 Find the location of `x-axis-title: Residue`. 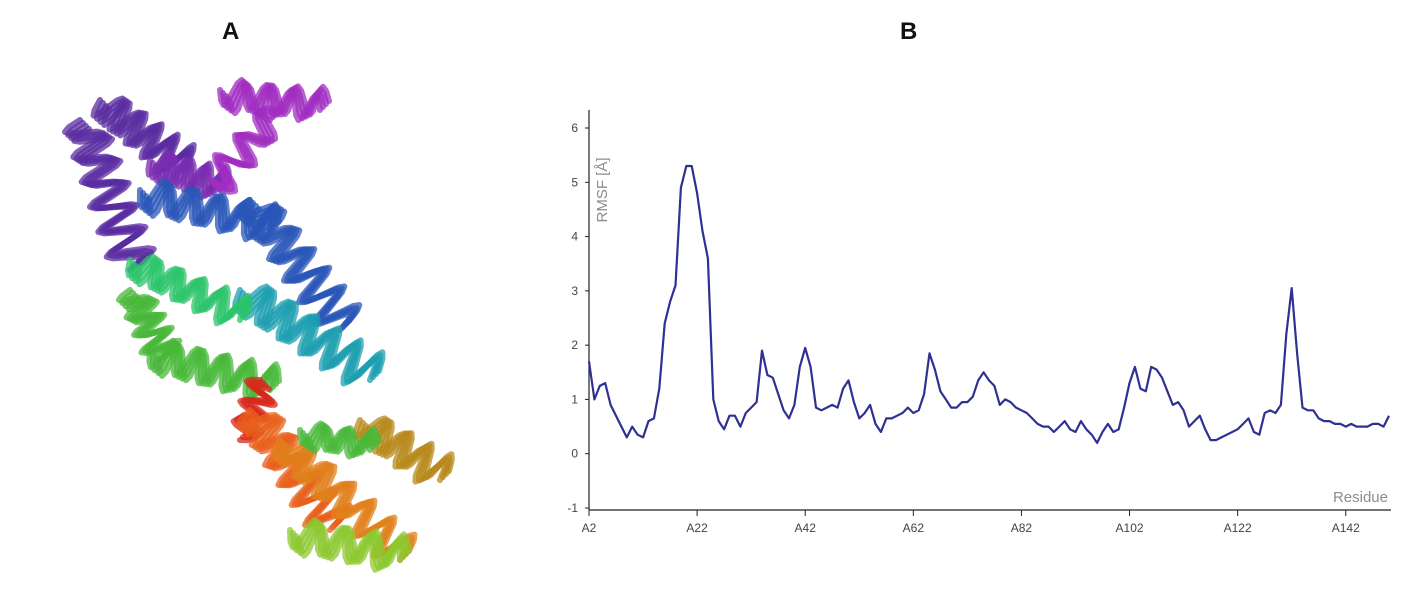

x-axis-title: Residue is located at coordinates (1360, 497).